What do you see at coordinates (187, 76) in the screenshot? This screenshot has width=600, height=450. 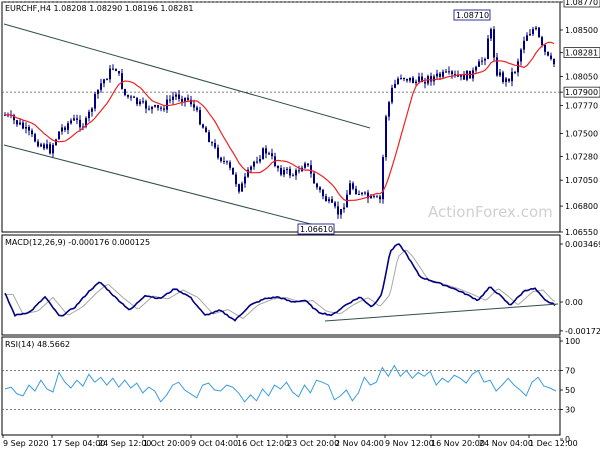 I see `channel-upper-trendline` at bounding box center [187, 76].